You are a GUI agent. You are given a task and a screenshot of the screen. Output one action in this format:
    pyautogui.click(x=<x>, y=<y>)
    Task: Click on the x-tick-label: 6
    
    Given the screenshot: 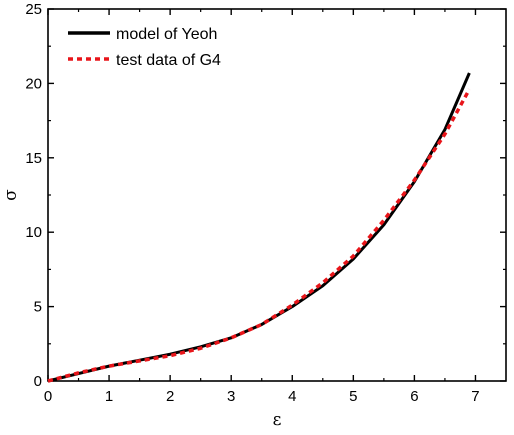 What is the action you would take?
    pyautogui.click(x=414, y=396)
    